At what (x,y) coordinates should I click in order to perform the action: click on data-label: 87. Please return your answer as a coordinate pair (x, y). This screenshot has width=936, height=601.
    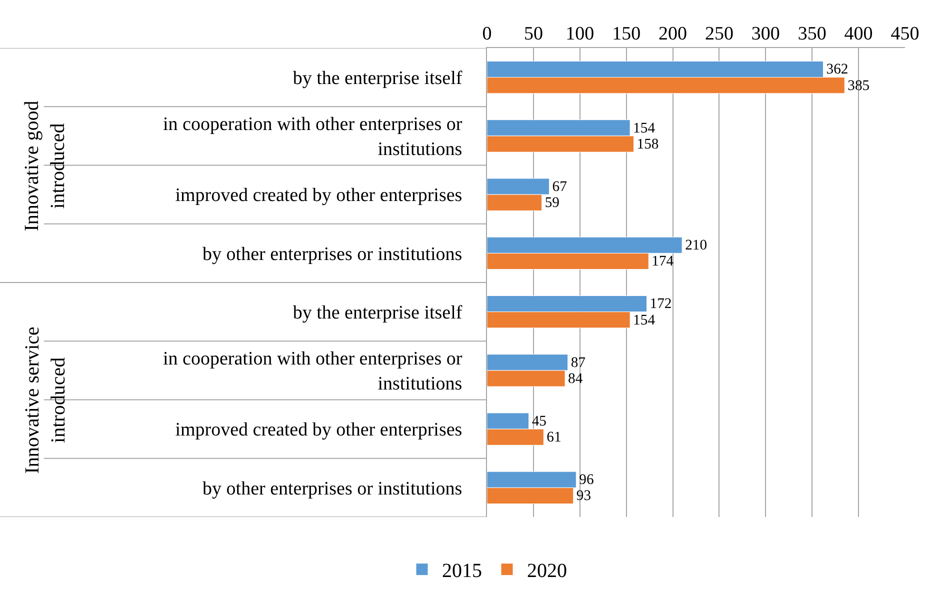
    Looking at the image, I should click on (578, 362).